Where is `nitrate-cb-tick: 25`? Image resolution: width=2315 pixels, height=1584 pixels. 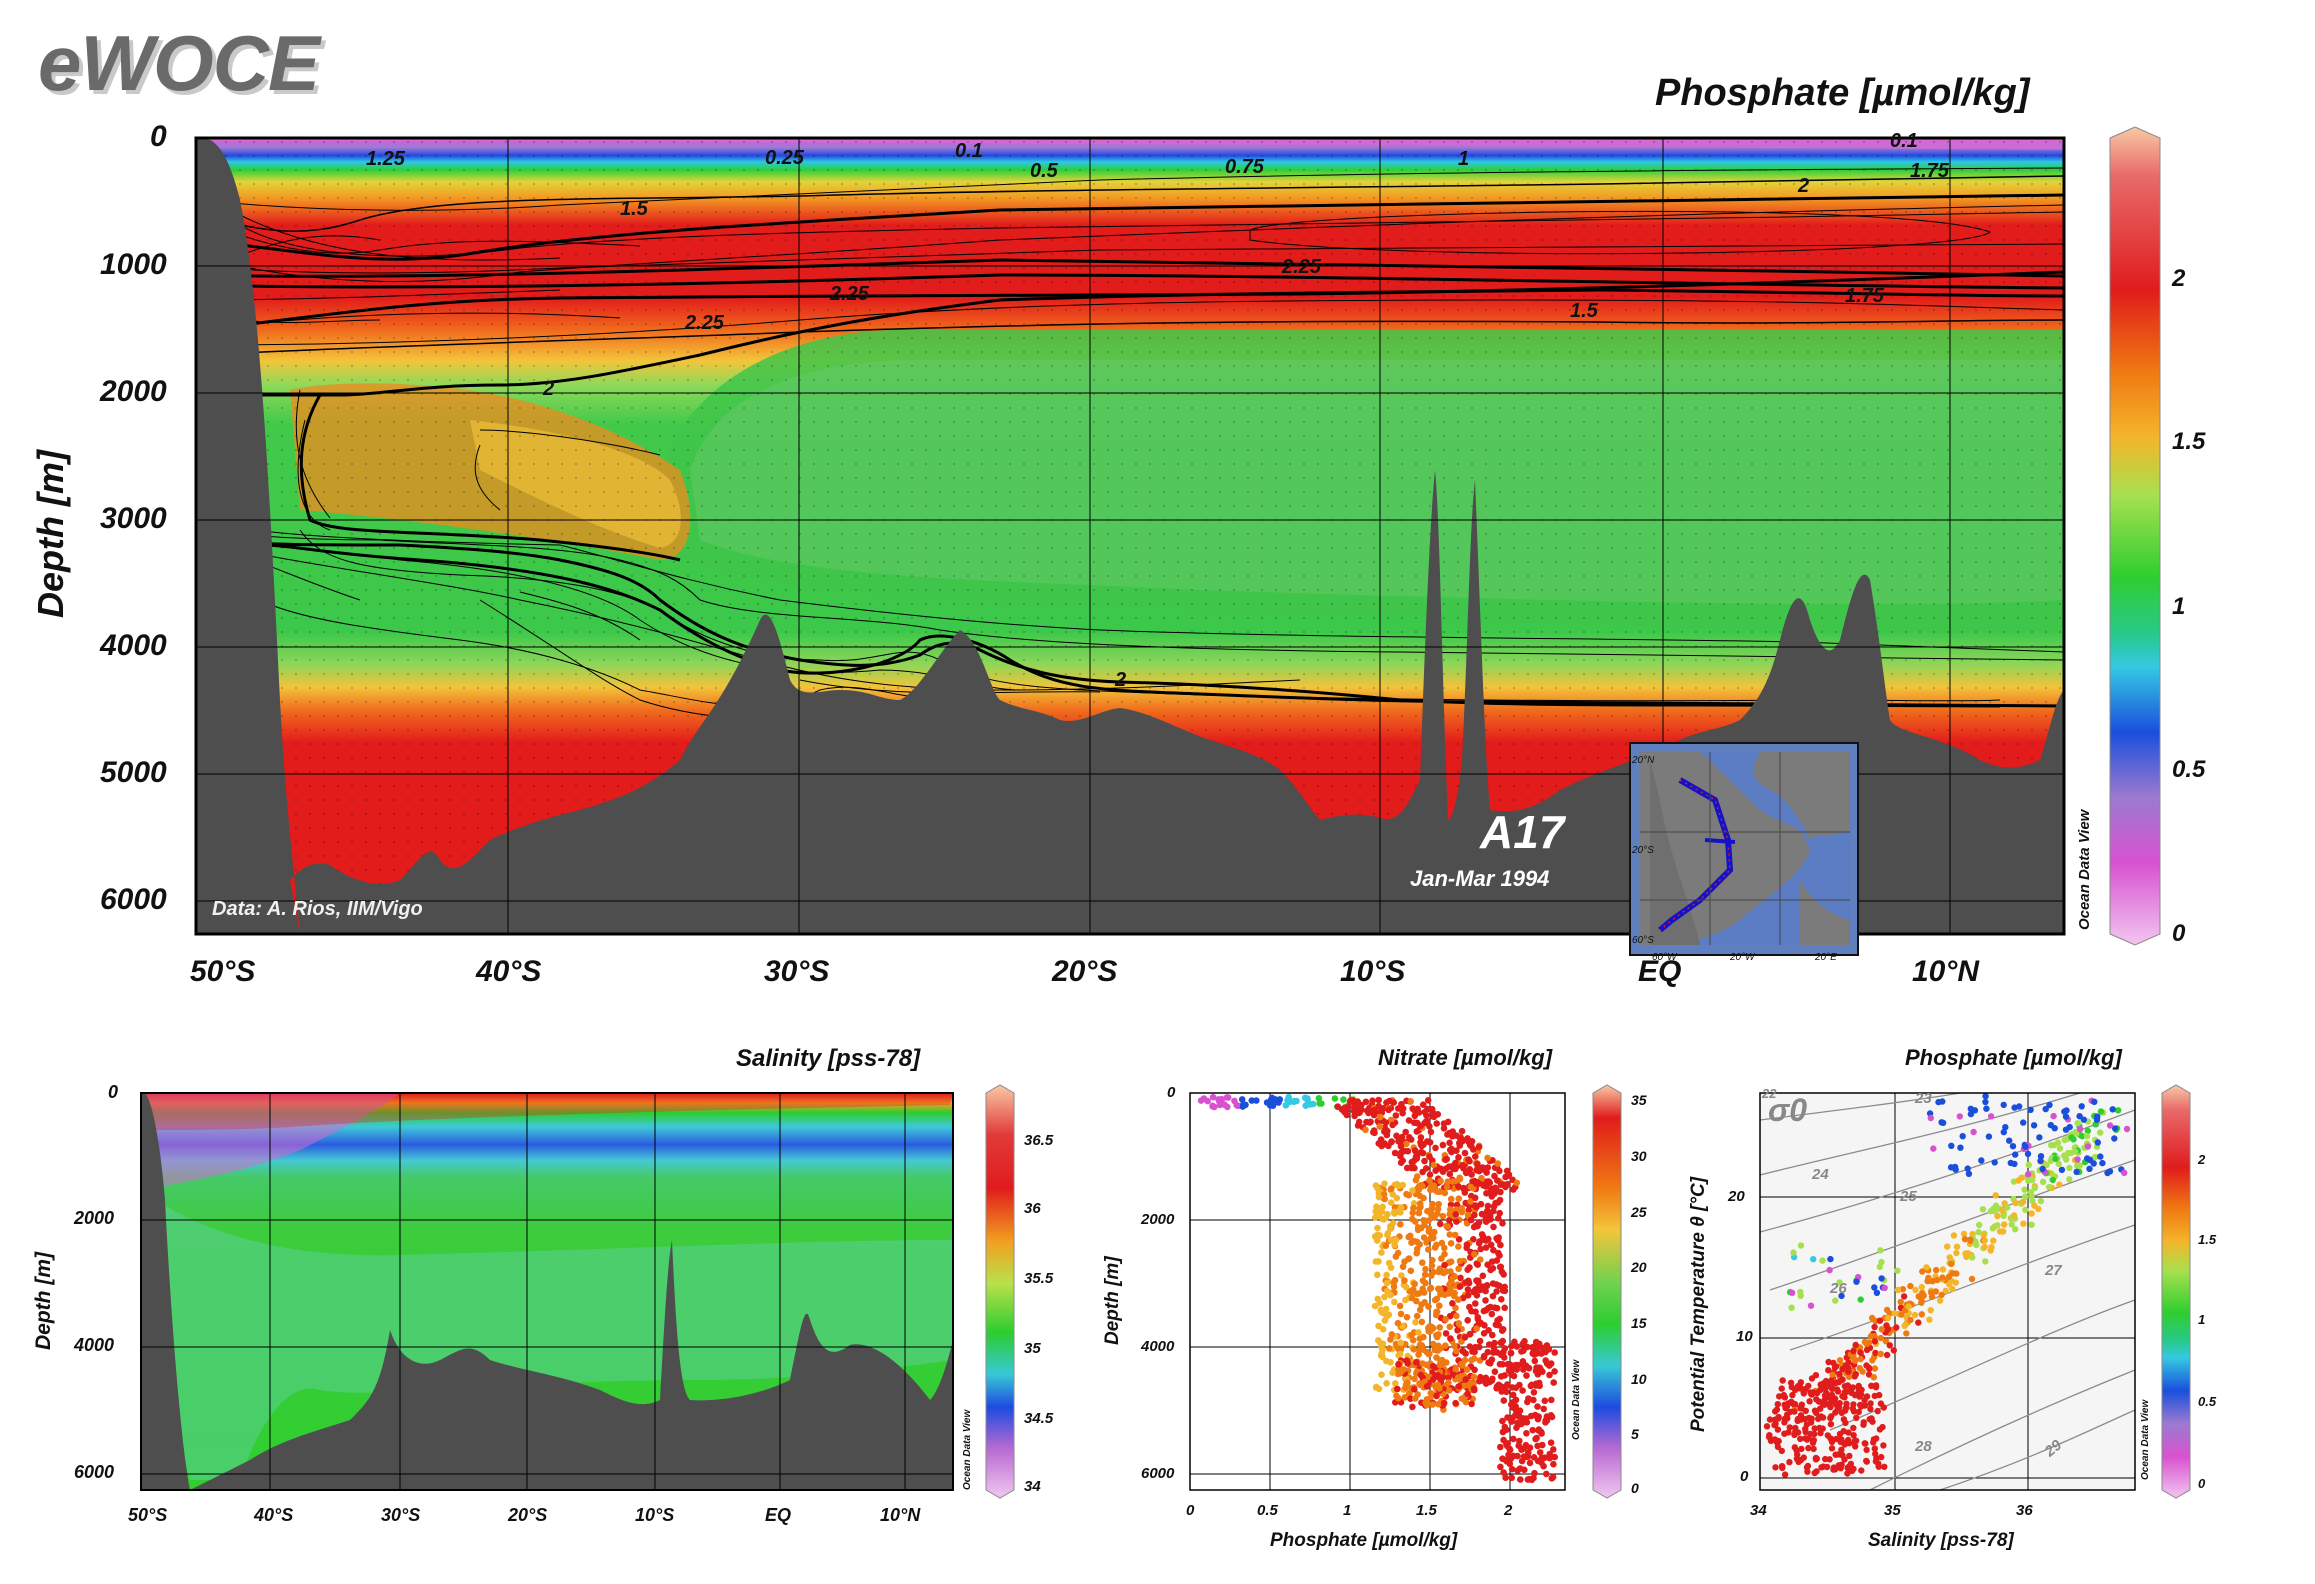
nitrate-cb-tick: 25 is located at coordinates (1639, 1212).